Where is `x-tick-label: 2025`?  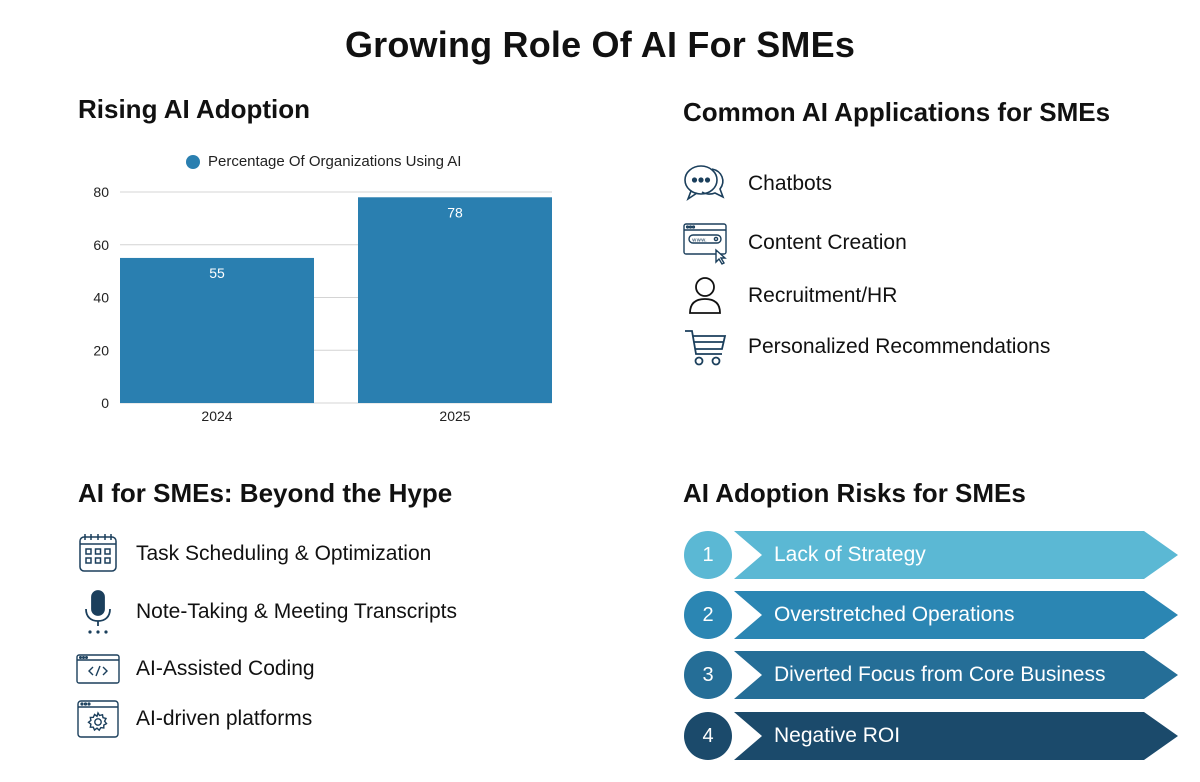 x-tick-label: 2025 is located at coordinates (454, 416).